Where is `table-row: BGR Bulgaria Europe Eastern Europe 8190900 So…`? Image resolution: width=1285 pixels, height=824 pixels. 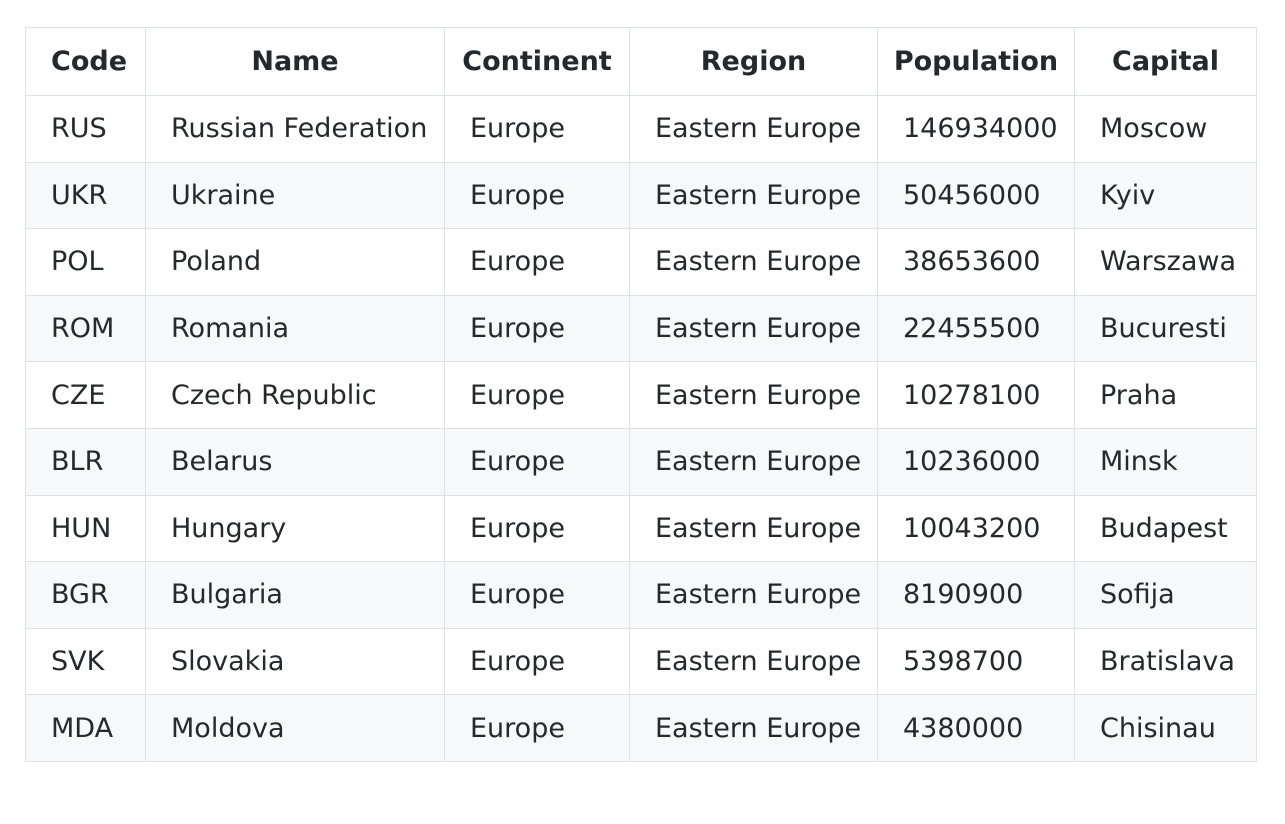
table-row: BGR Bulgaria Europe Eastern Europe 8190900 So… is located at coordinates (641, 595).